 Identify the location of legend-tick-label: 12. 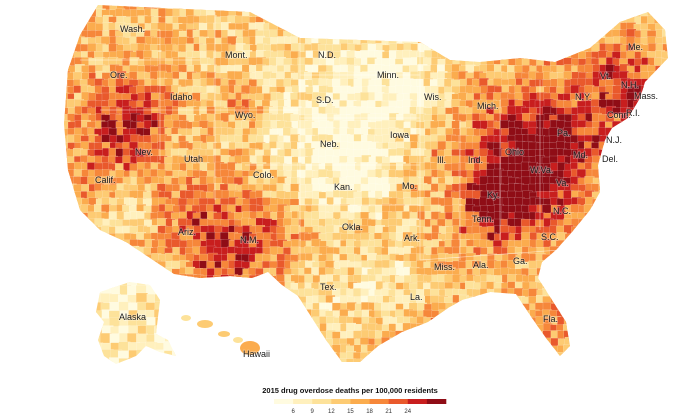
(331, 412).